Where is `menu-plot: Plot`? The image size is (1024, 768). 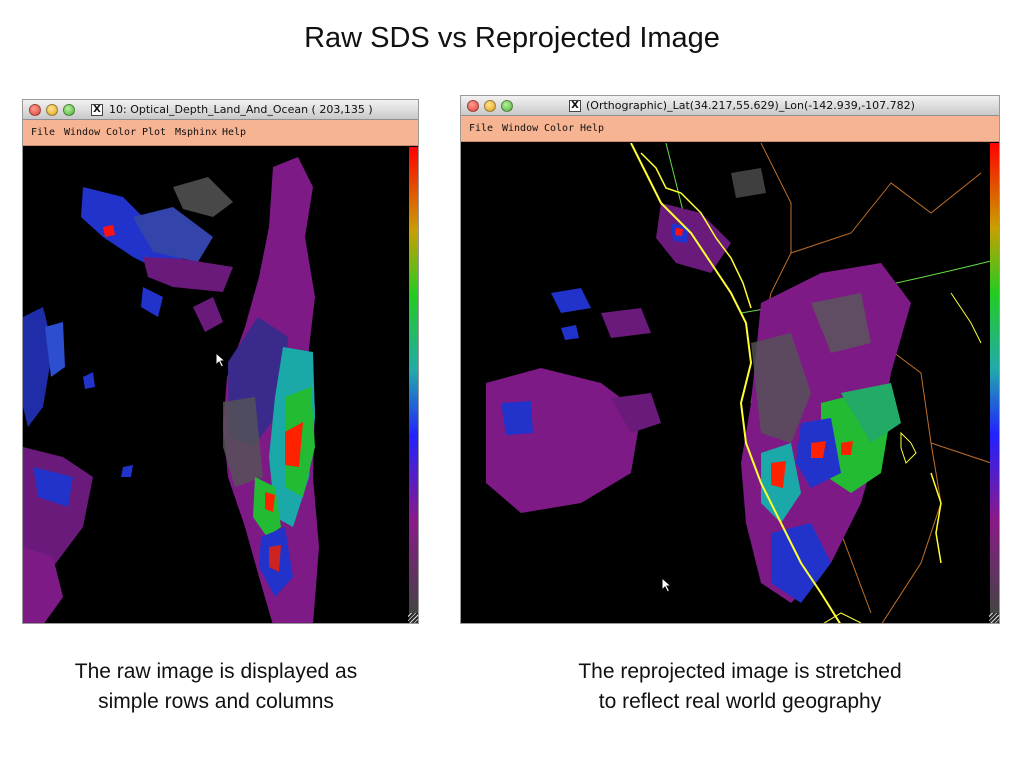
menu-plot: Plot is located at coordinates (154, 132).